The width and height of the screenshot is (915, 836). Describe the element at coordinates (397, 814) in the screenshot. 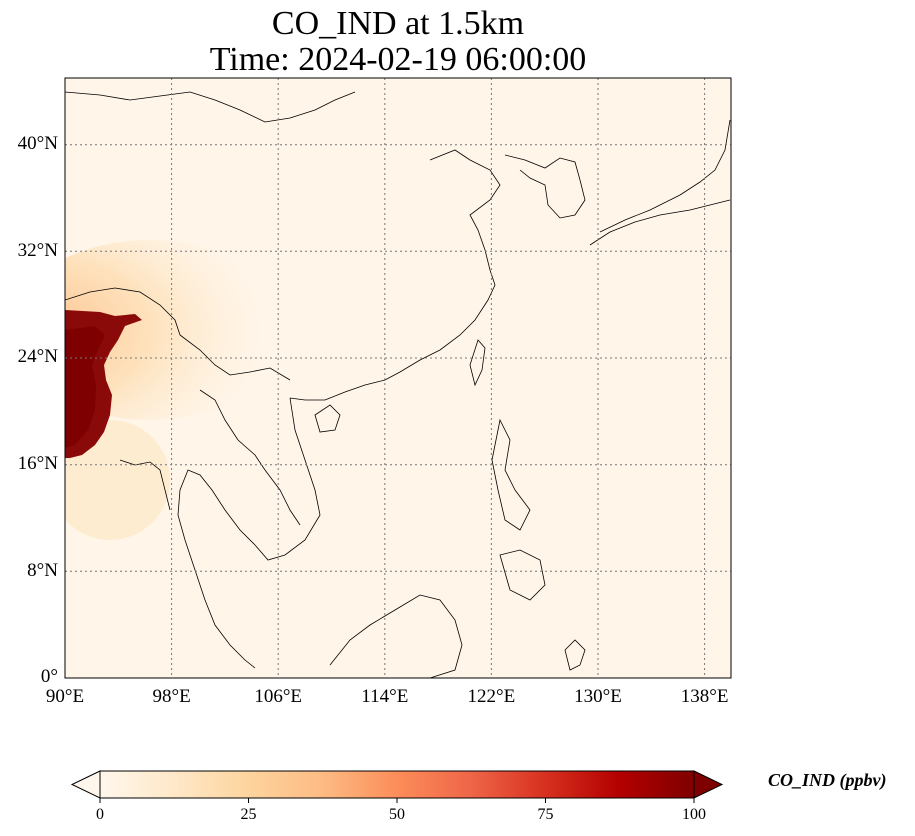

I see `colorbar-tick-label: 50` at that location.